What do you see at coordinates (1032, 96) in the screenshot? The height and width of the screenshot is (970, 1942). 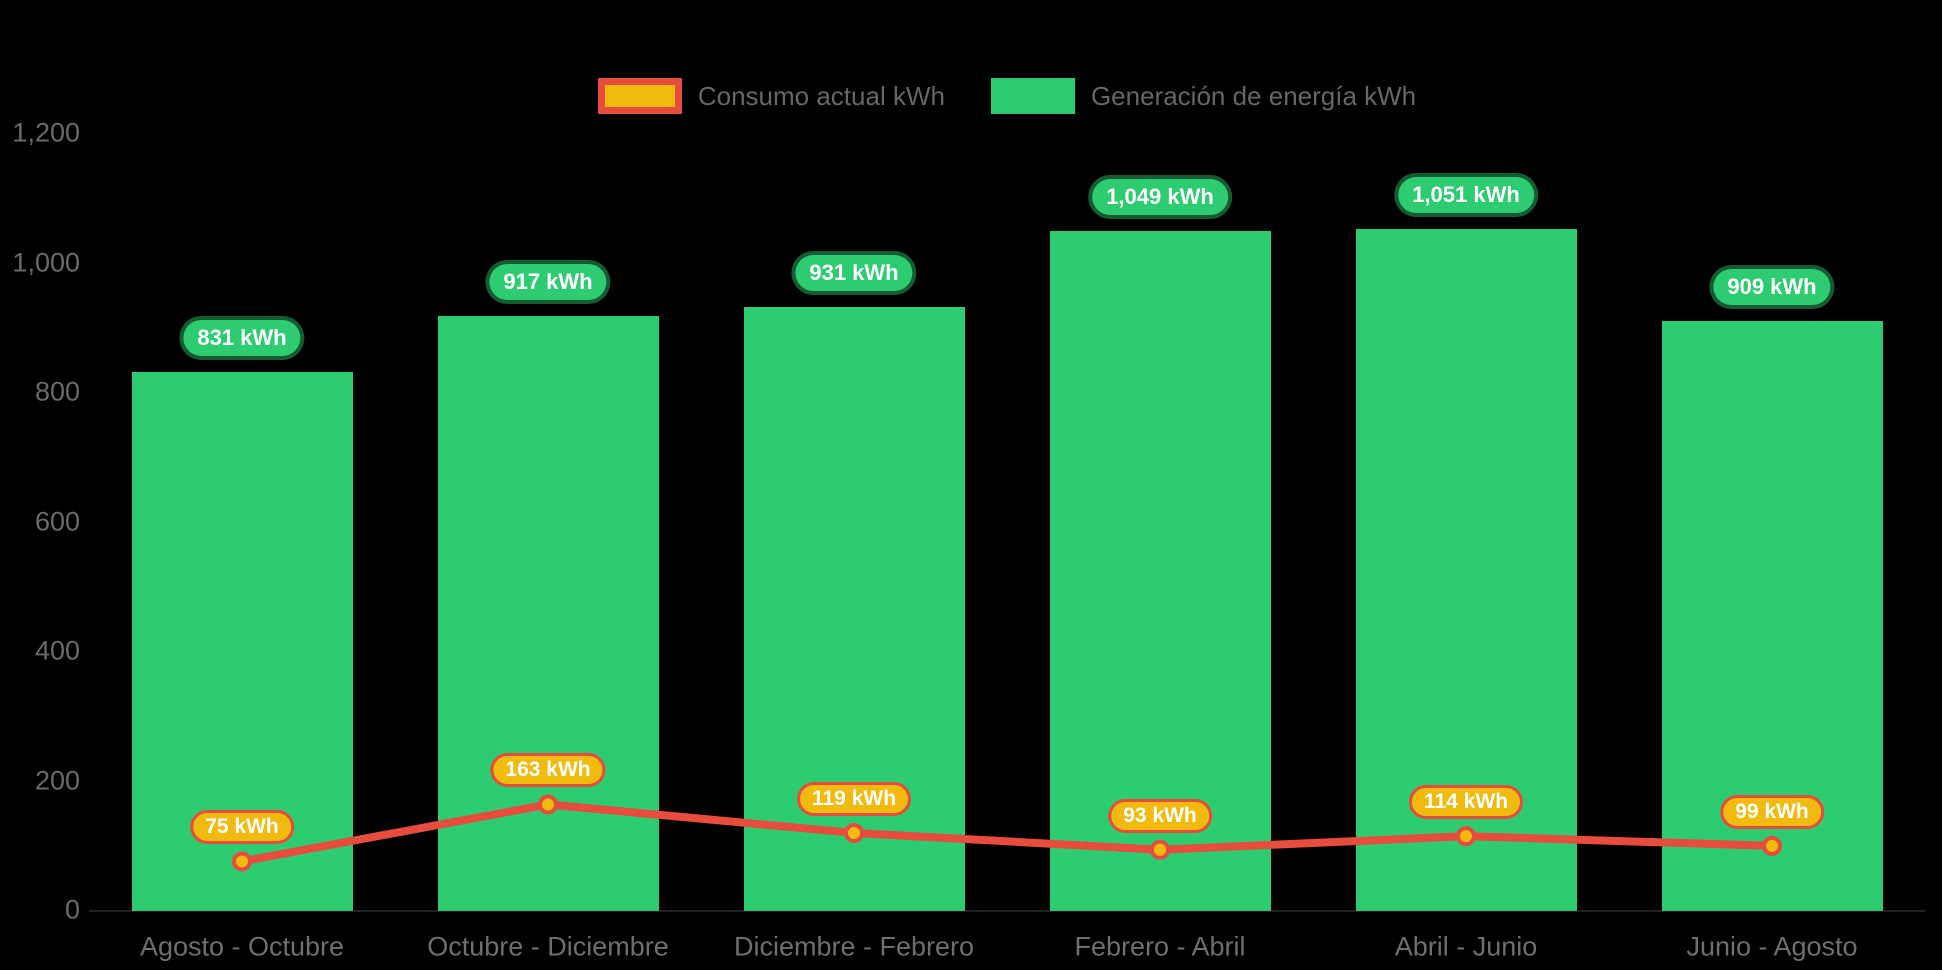 I see `generacion-legend-swatch-icon` at bounding box center [1032, 96].